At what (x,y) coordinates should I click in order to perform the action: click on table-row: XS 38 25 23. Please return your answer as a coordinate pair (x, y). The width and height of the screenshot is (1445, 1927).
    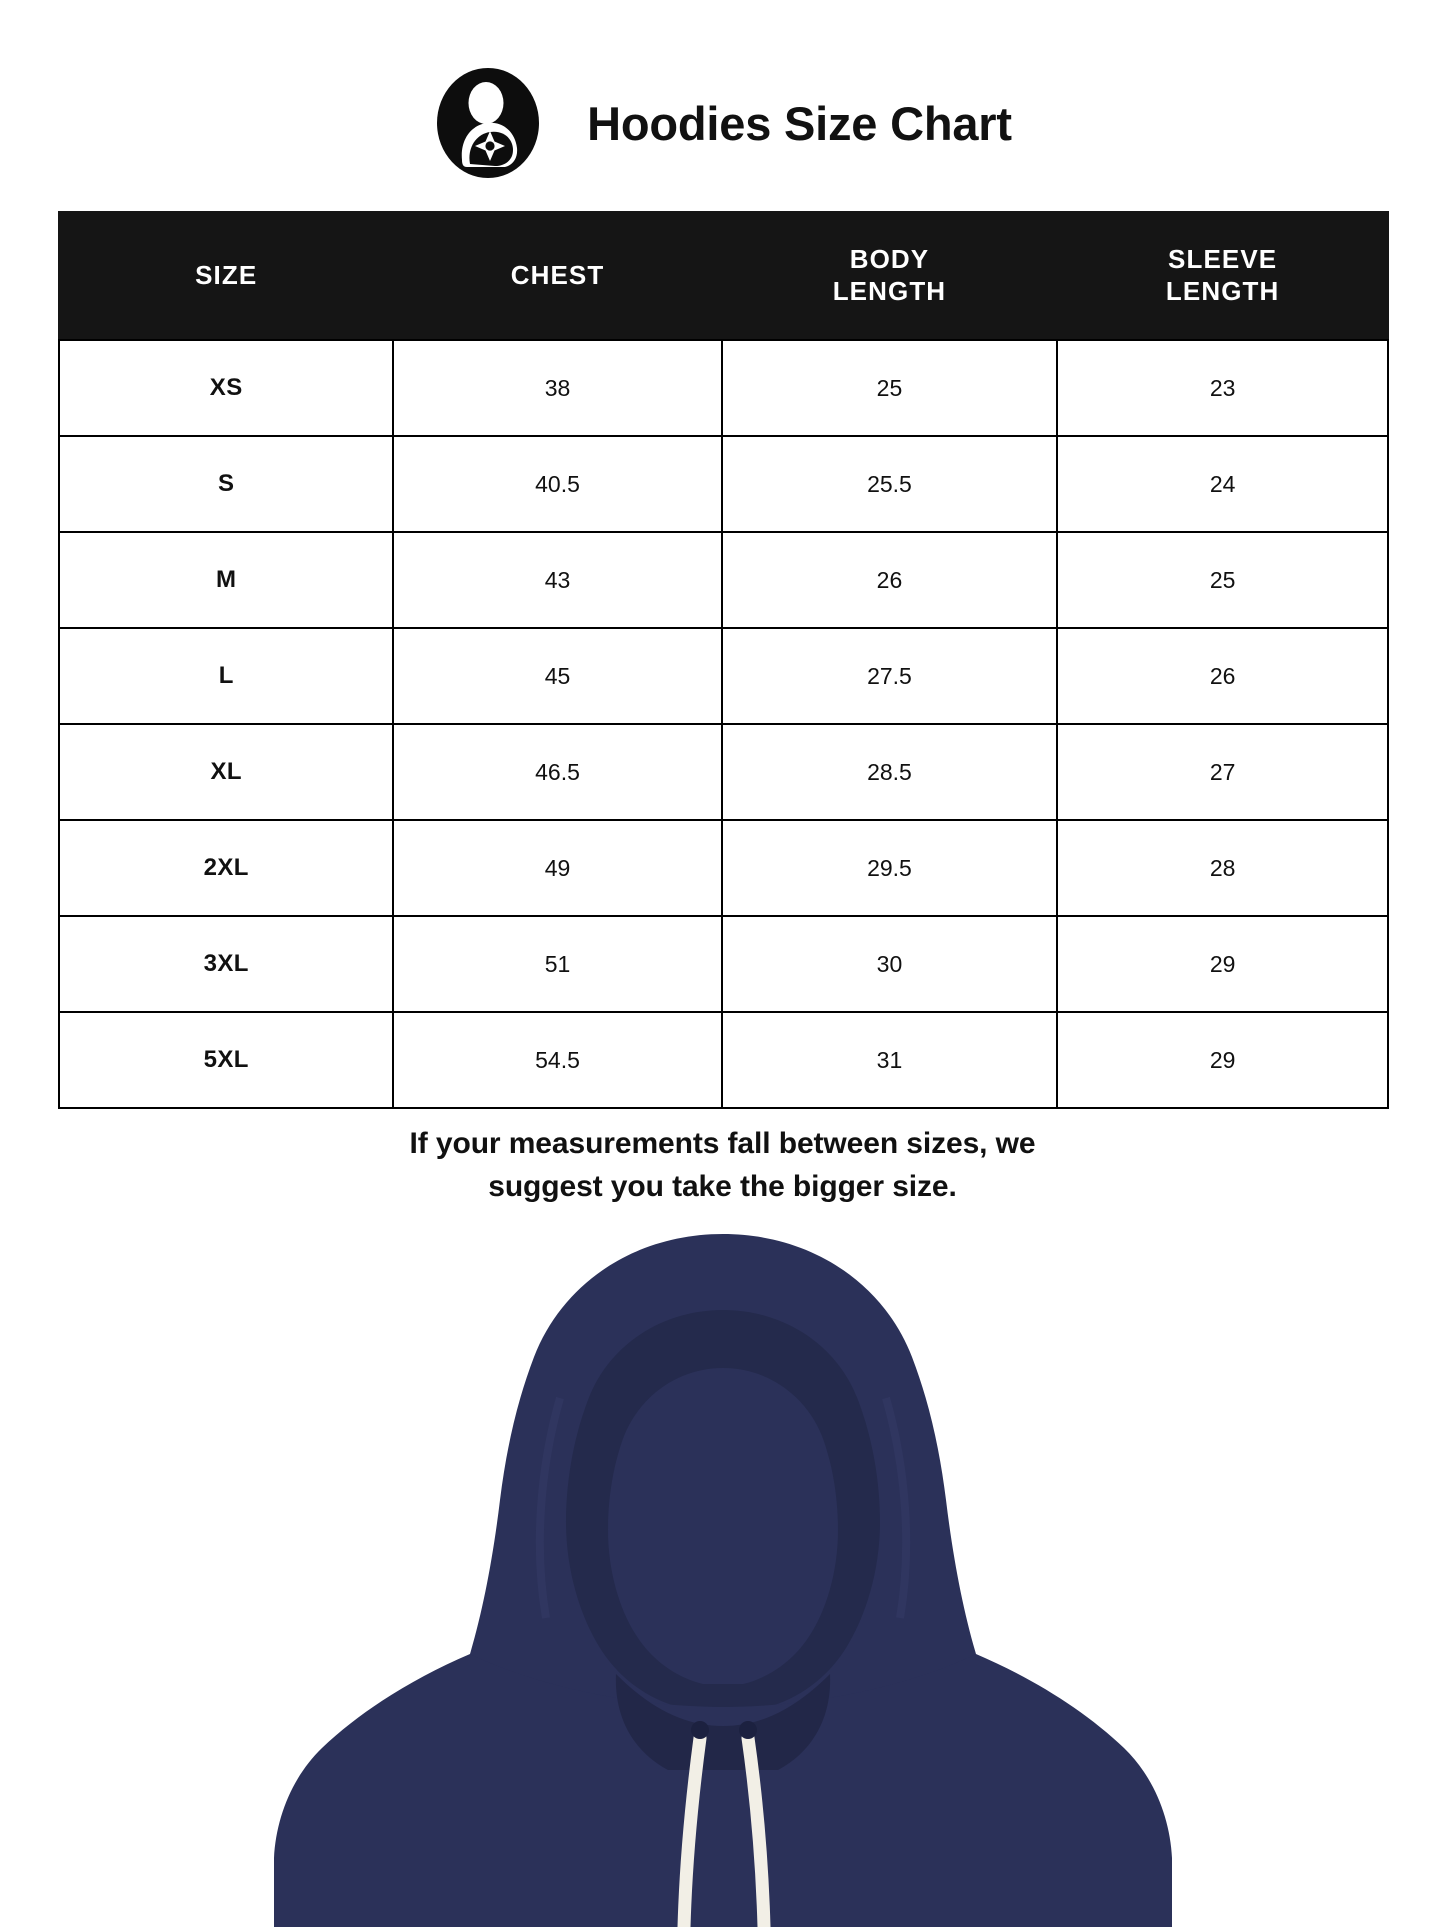
    Looking at the image, I should click on (723, 388).